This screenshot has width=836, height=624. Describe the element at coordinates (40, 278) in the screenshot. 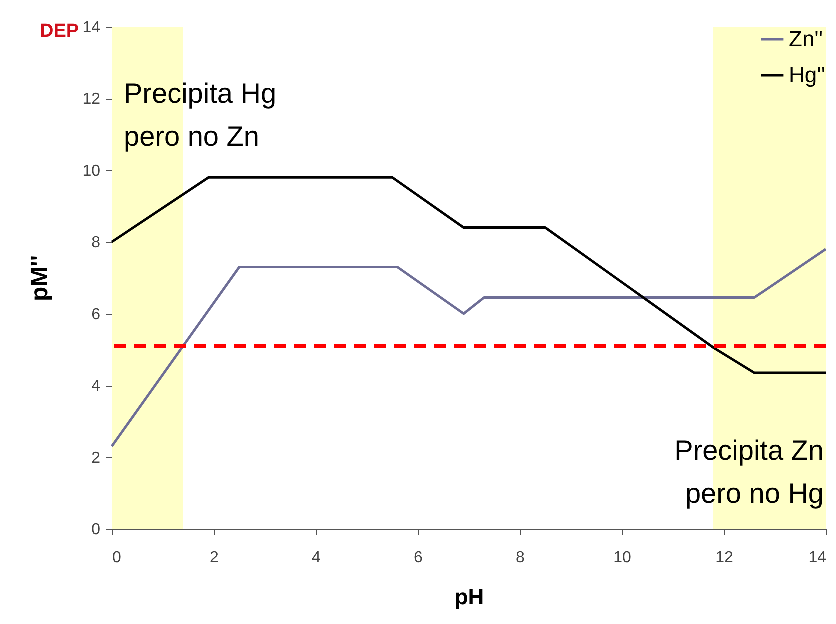

I see `y-axis-title: pM''` at that location.